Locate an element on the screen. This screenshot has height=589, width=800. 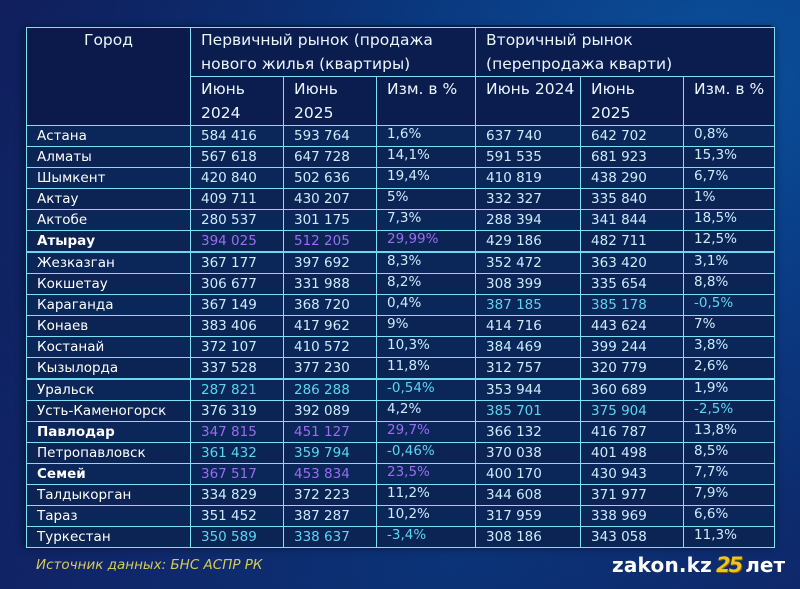
cell-primary-change: 7,3% is located at coordinates (426, 220).